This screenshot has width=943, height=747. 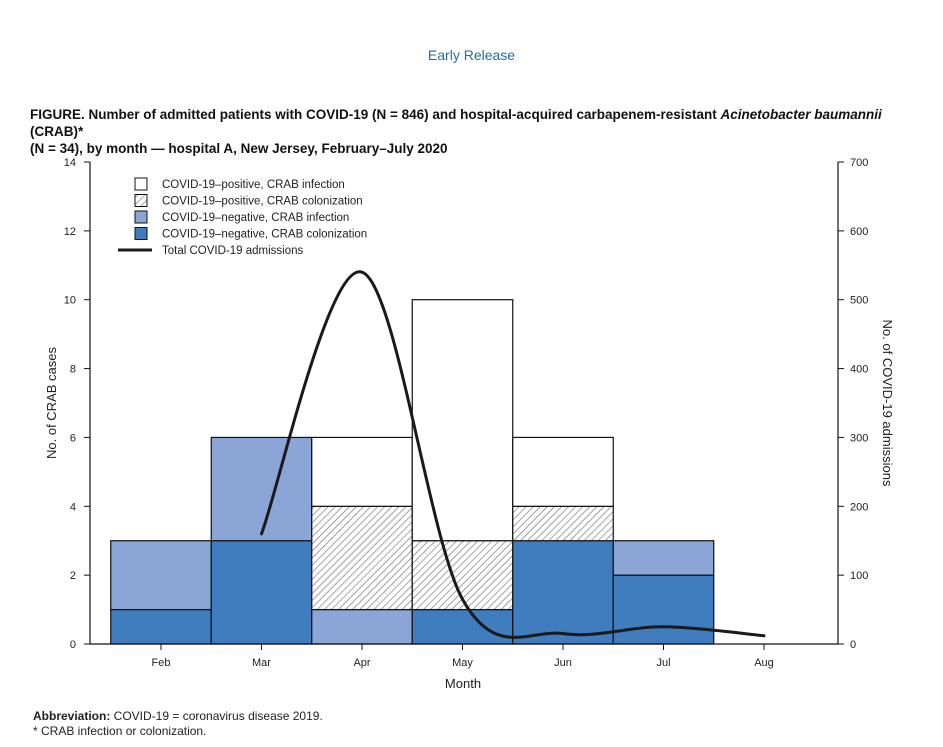 I want to click on x-tick-label-jun: Jun, so click(x=563, y=663).